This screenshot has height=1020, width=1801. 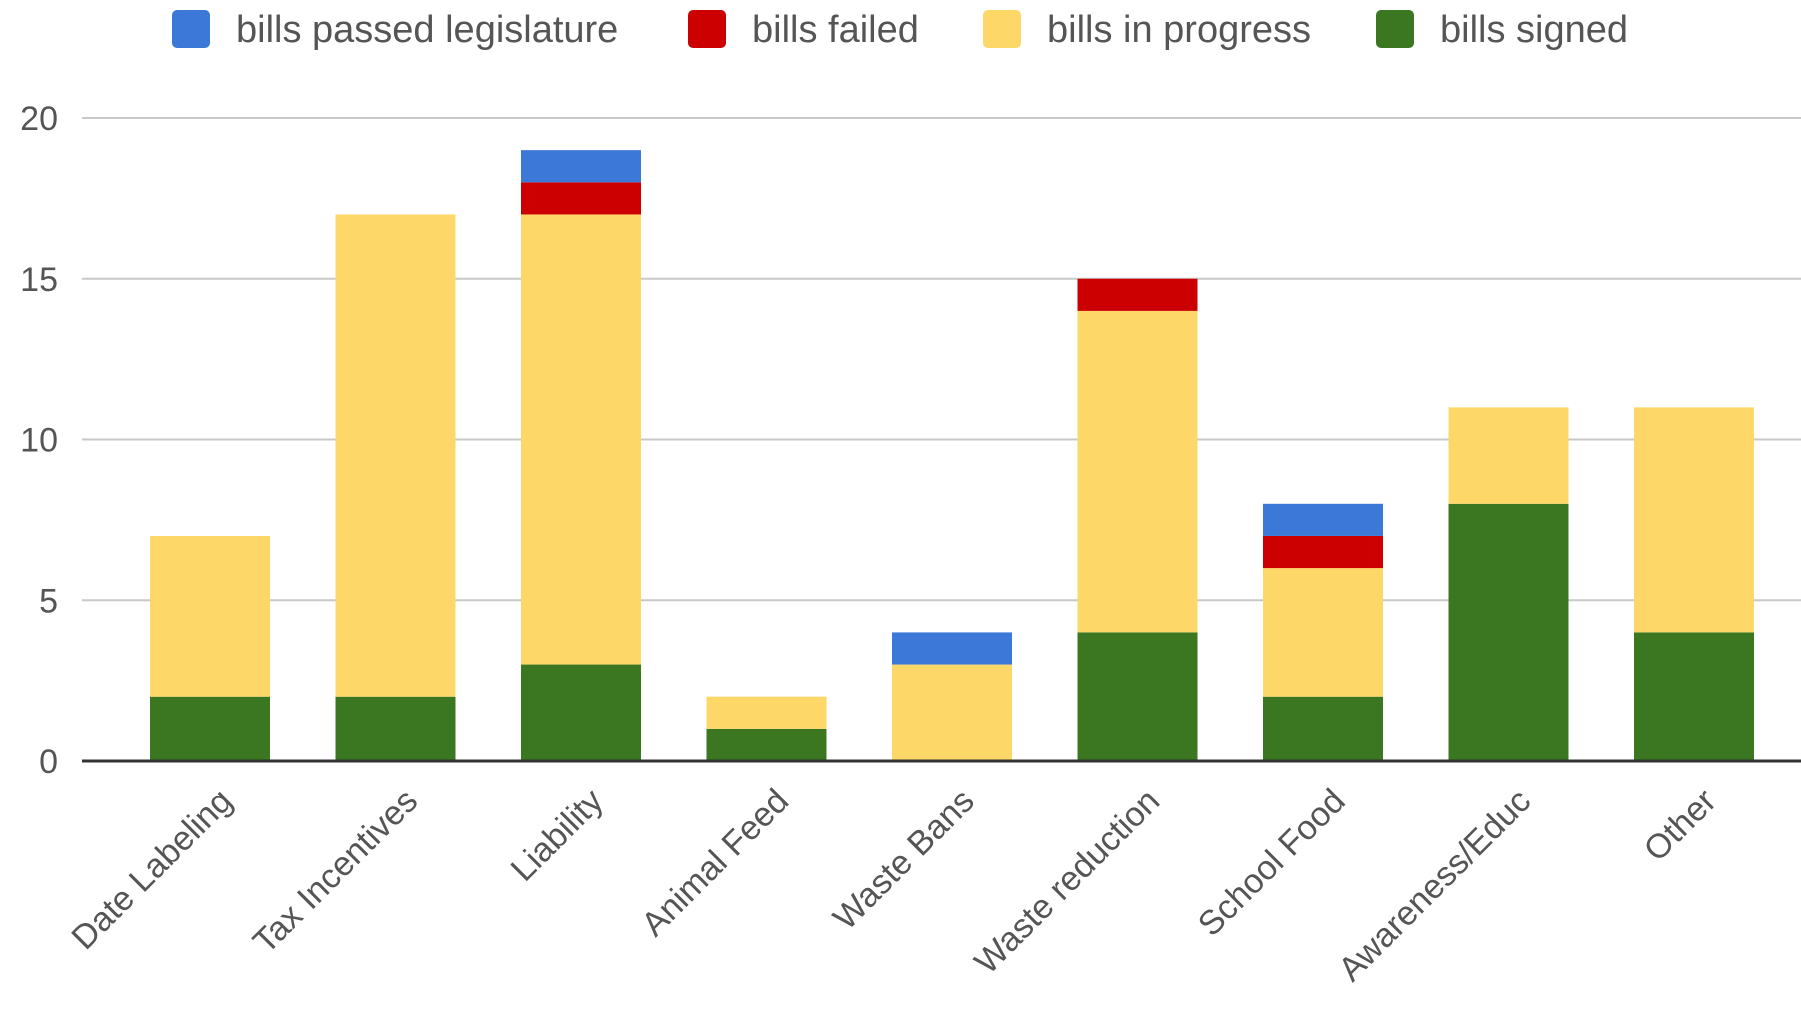 I want to click on legend-item: bills in progress, so click(x=1147, y=30).